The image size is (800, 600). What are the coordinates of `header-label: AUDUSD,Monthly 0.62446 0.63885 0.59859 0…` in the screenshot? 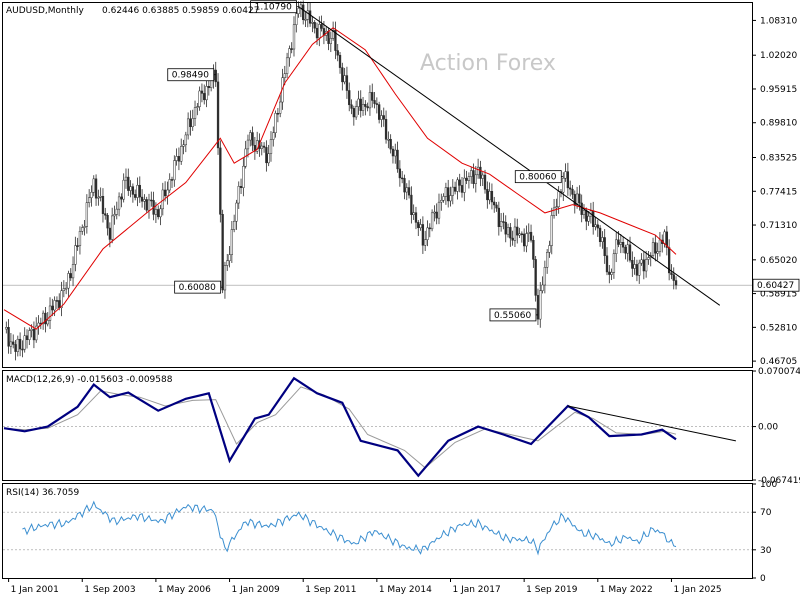 It's located at (132, 11).